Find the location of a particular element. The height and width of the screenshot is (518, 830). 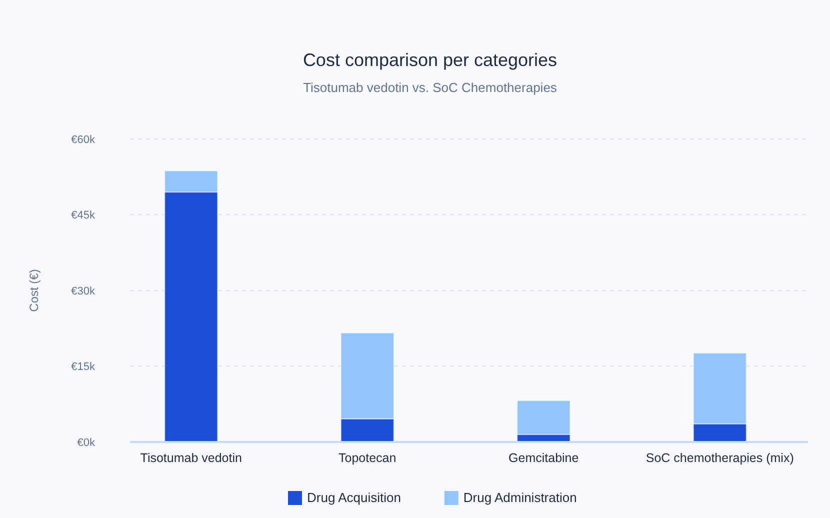

x-tick-label: Tisotumab vedotin is located at coordinates (191, 458).